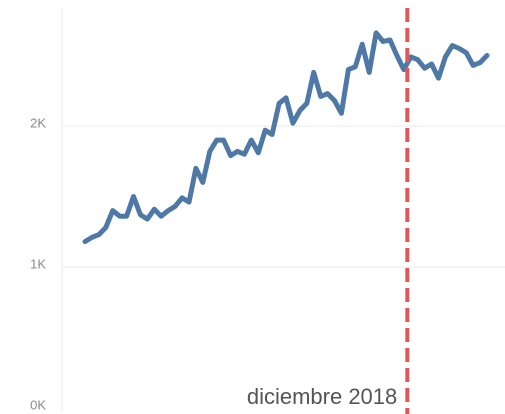 This screenshot has height=414, width=505. Describe the element at coordinates (322, 396) in the screenshot. I see `reference-label: diciembre 2018` at that location.